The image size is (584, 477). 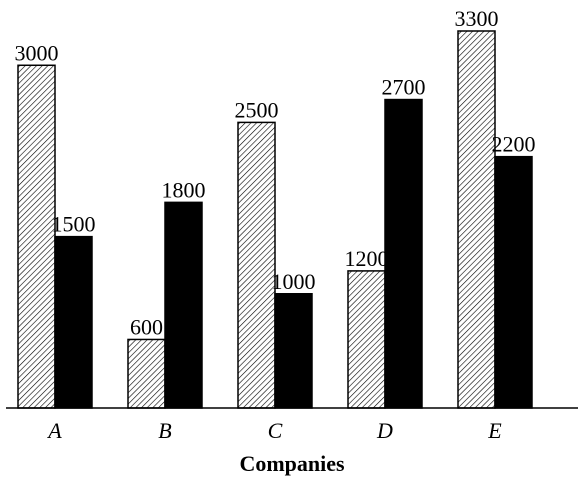 I want to click on value-label-e-series-1: 3300, so click(x=477, y=18).